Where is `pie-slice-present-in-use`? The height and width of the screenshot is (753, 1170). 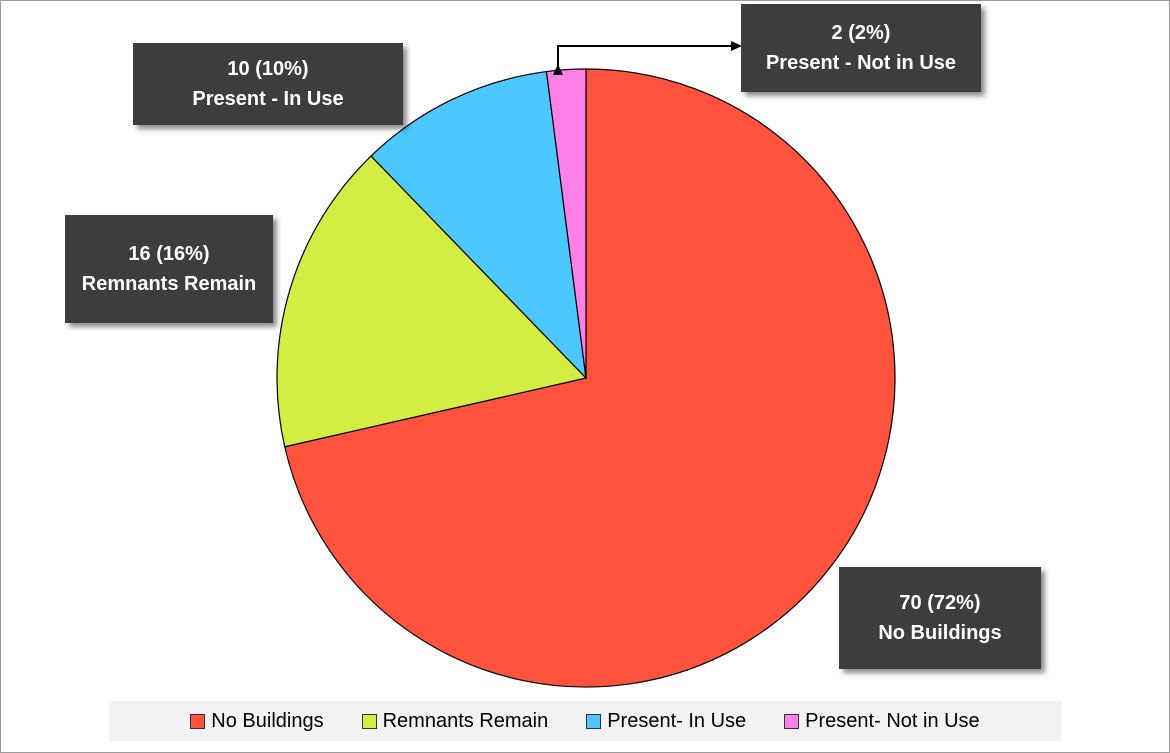
pie-slice-present-in-use is located at coordinates (478, 225).